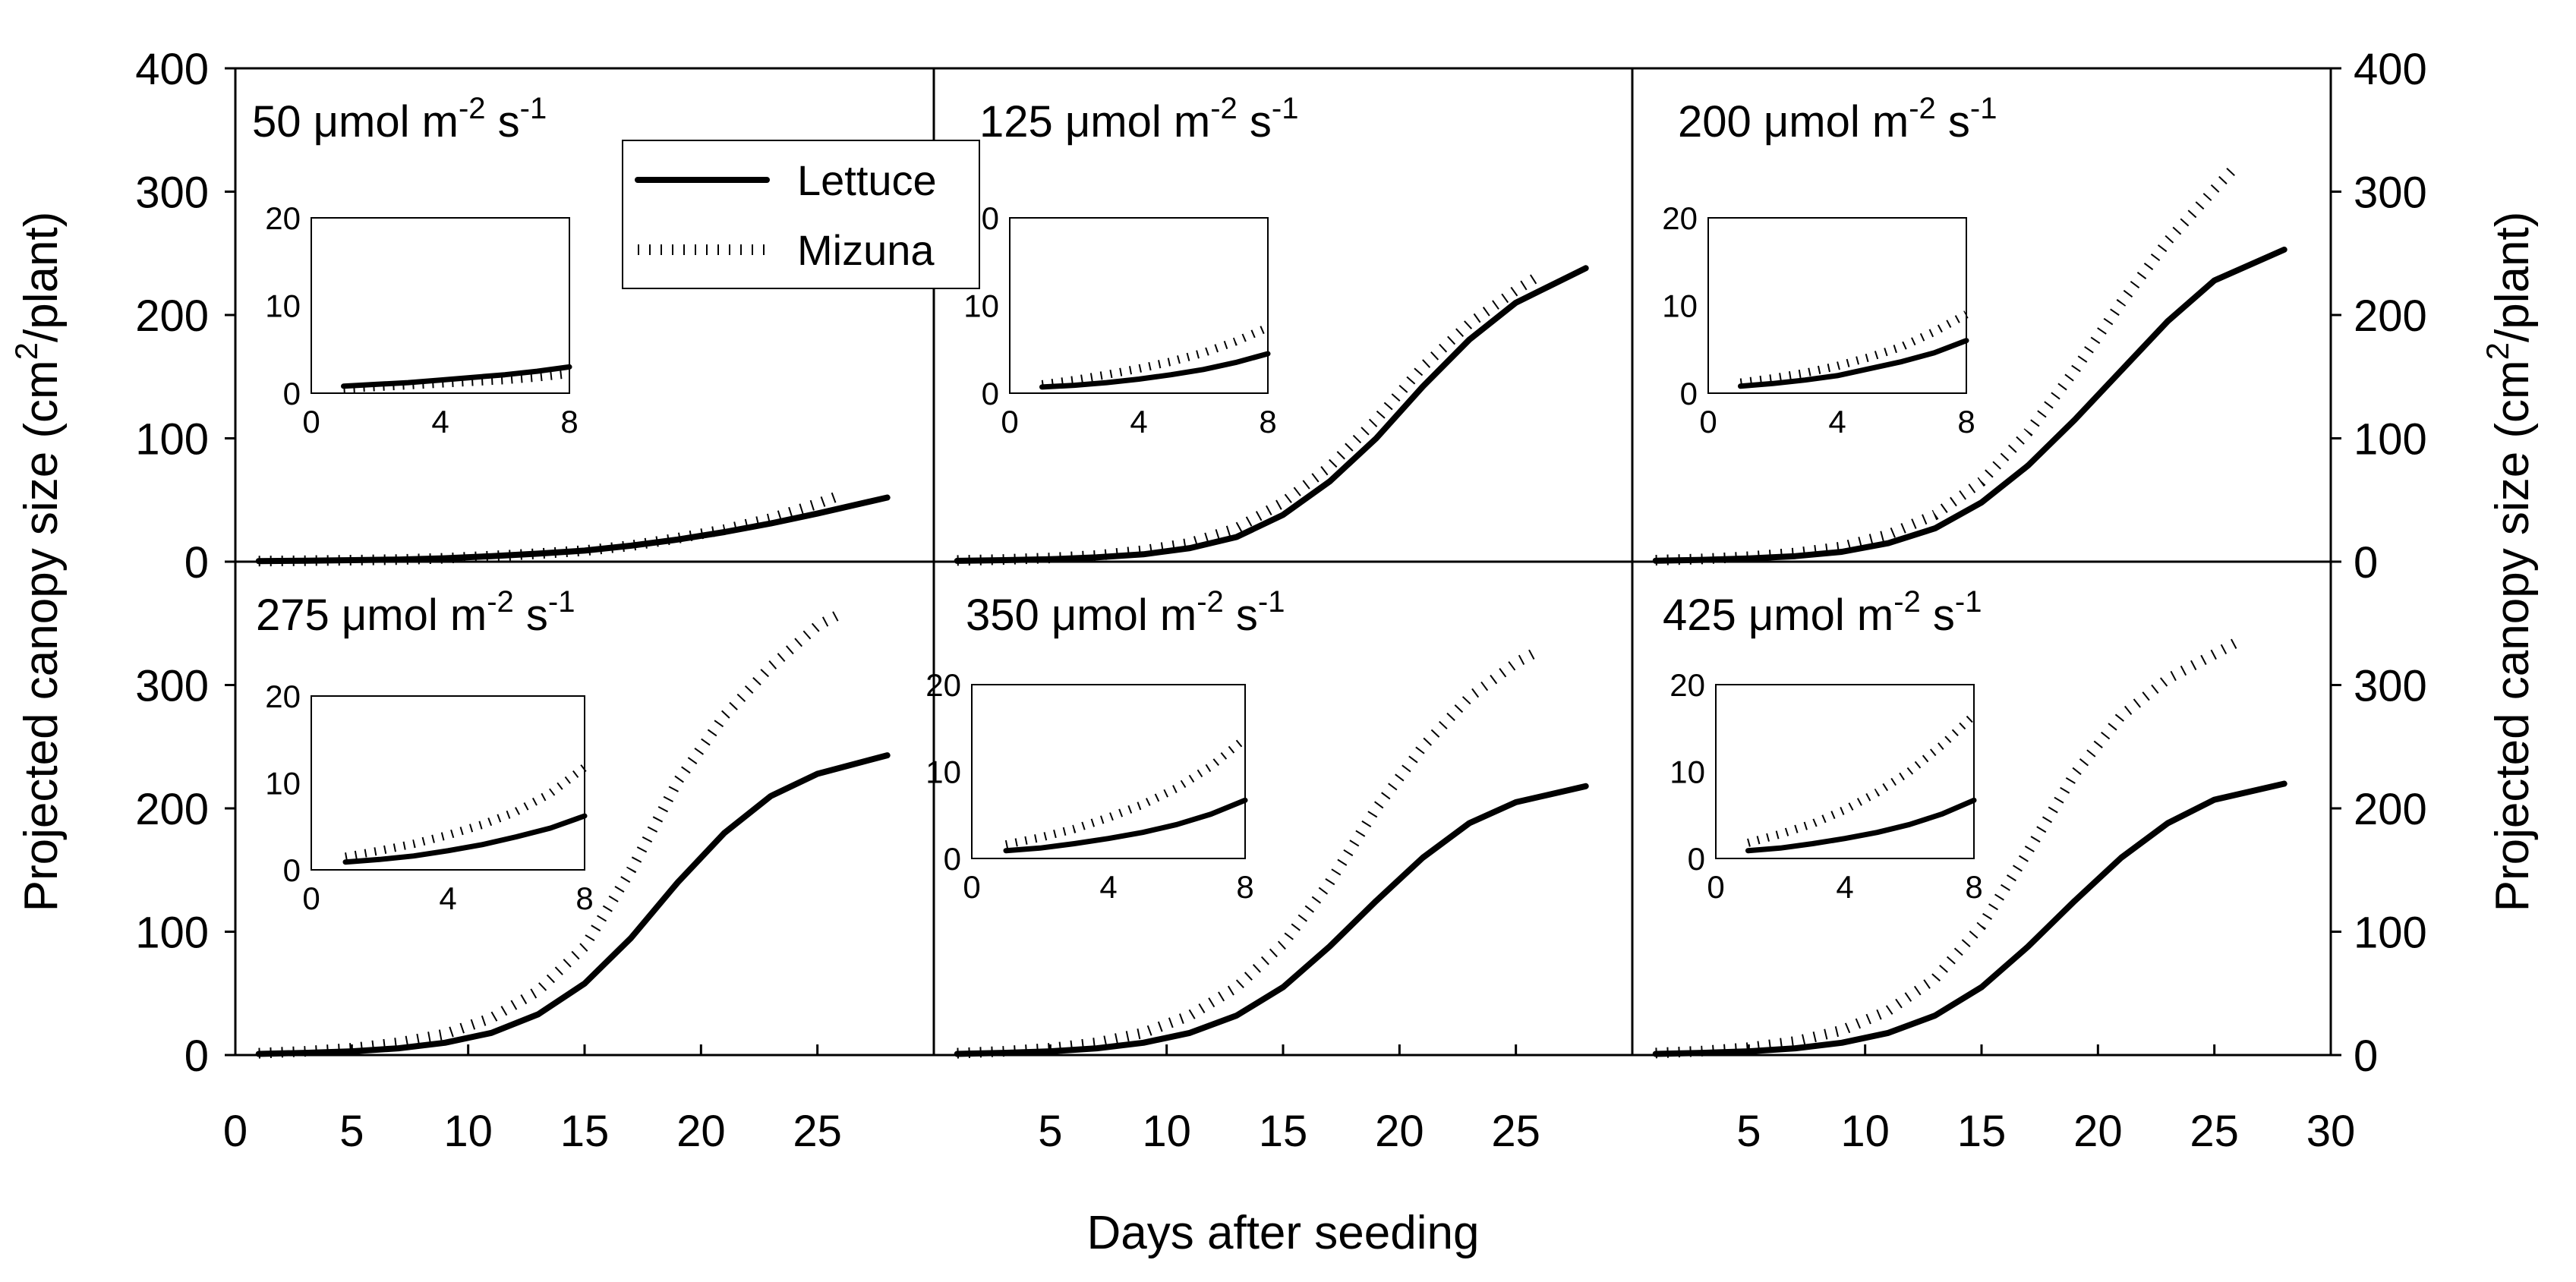 The height and width of the screenshot is (1282, 2576). What do you see at coordinates (172, 69) in the screenshot?
I see `y-tick-label-left: 400` at bounding box center [172, 69].